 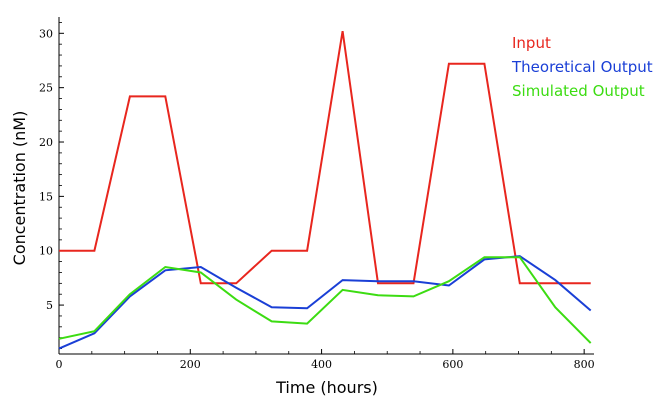 What do you see at coordinates (49, 305) in the screenshot?
I see `y-tick-label: 5` at bounding box center [49, 305].